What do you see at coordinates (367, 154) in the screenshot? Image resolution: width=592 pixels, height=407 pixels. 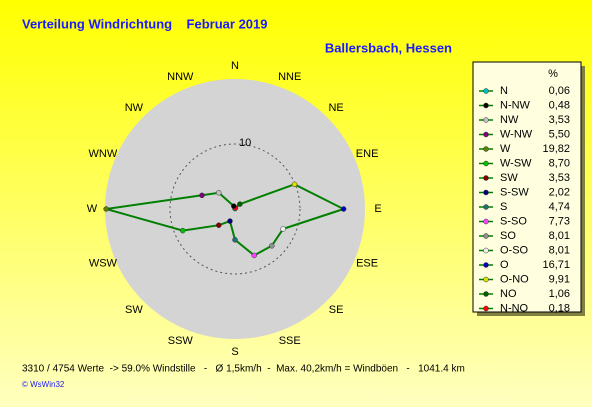 I see `axis-label: ENE` at bounding box center [367, 154].